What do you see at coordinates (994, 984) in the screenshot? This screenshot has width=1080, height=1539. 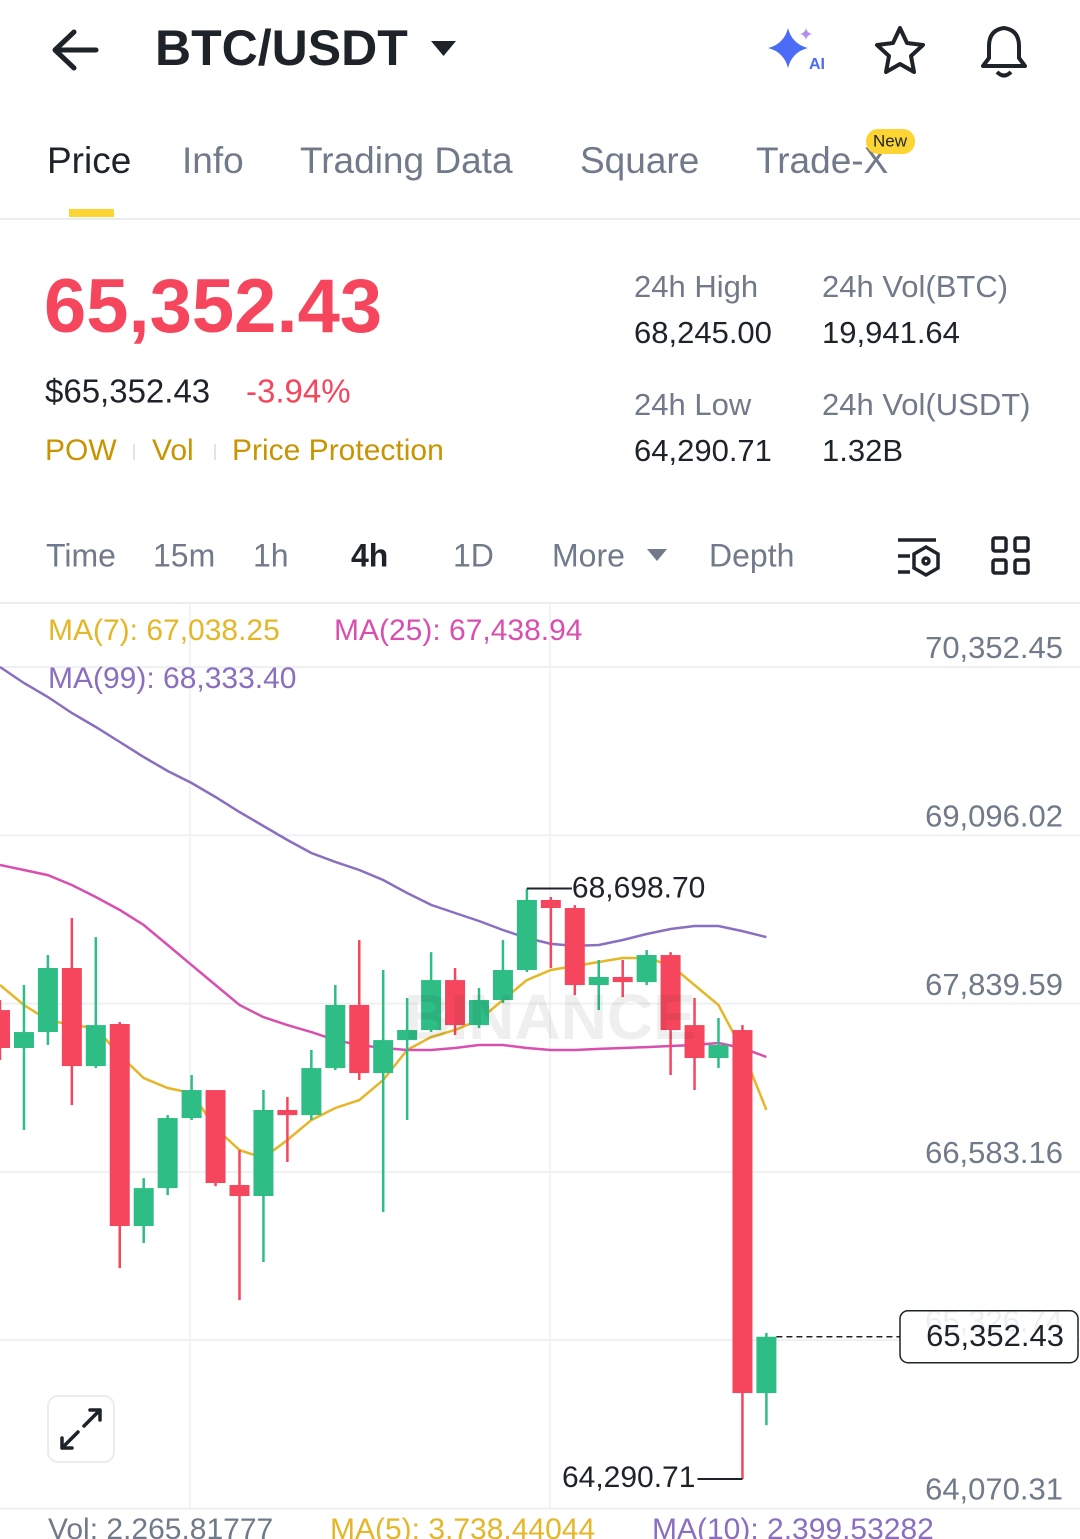 I see `y-tick-label: 67,839.59` at bounding box center [994, 984].